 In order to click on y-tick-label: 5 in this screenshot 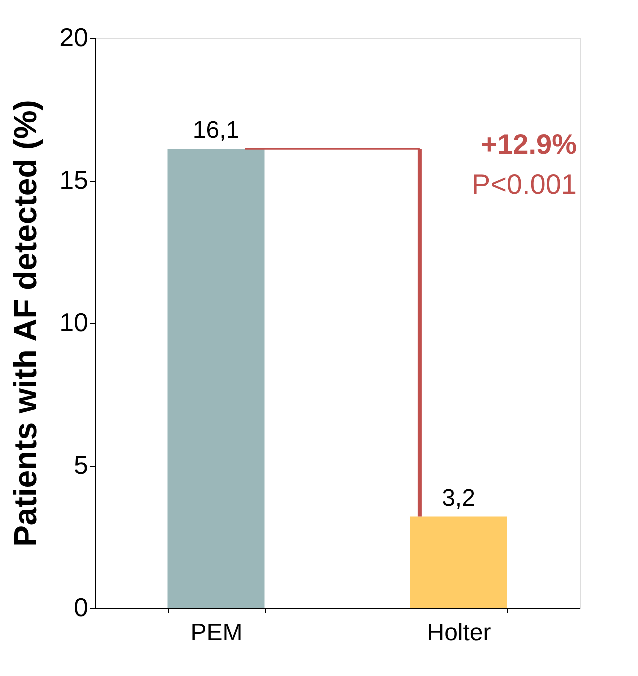, I will do `click(81, 465)`.